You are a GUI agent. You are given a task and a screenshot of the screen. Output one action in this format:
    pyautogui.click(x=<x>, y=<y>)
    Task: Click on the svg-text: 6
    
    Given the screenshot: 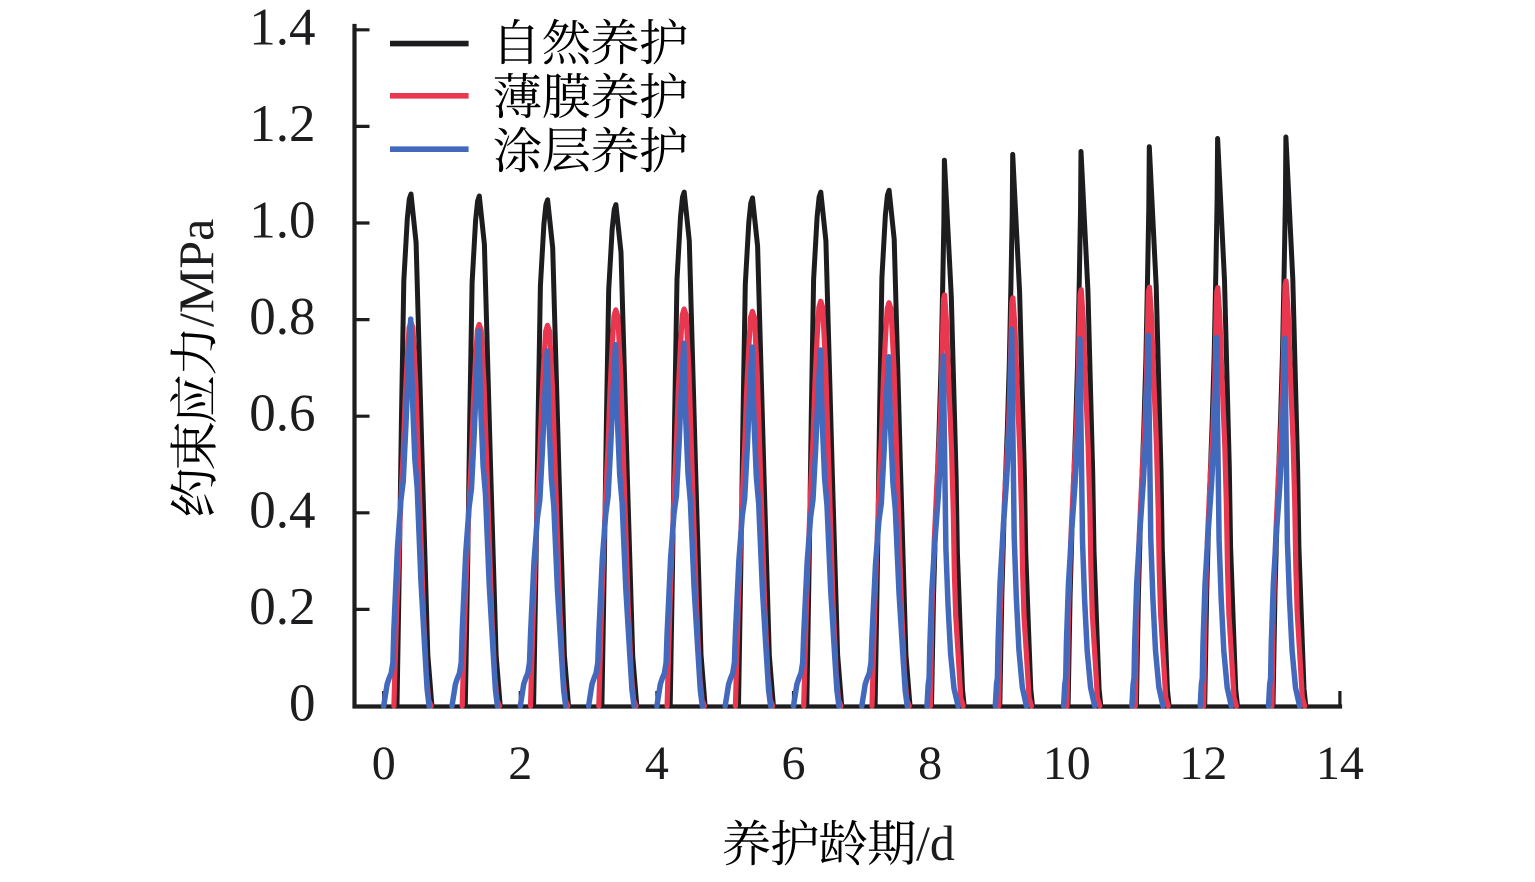 What is the action you would take?
    pyautogui.click(x=794, y=763)
    